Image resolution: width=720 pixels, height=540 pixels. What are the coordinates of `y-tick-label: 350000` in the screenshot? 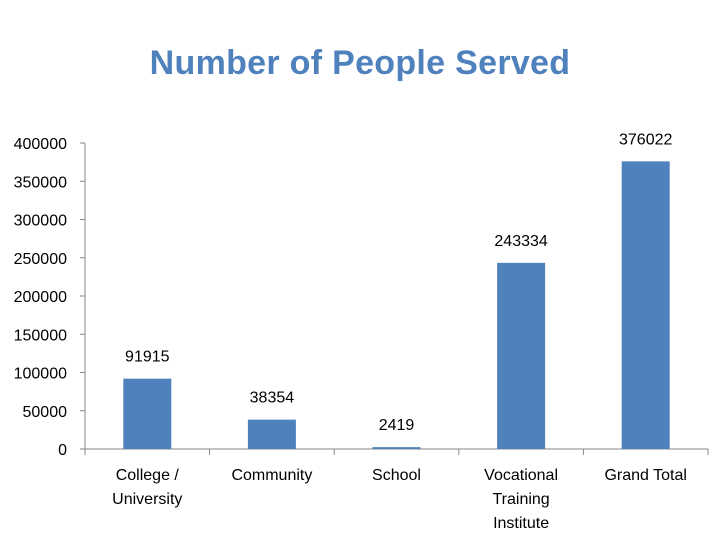 It's located at (40, 182).